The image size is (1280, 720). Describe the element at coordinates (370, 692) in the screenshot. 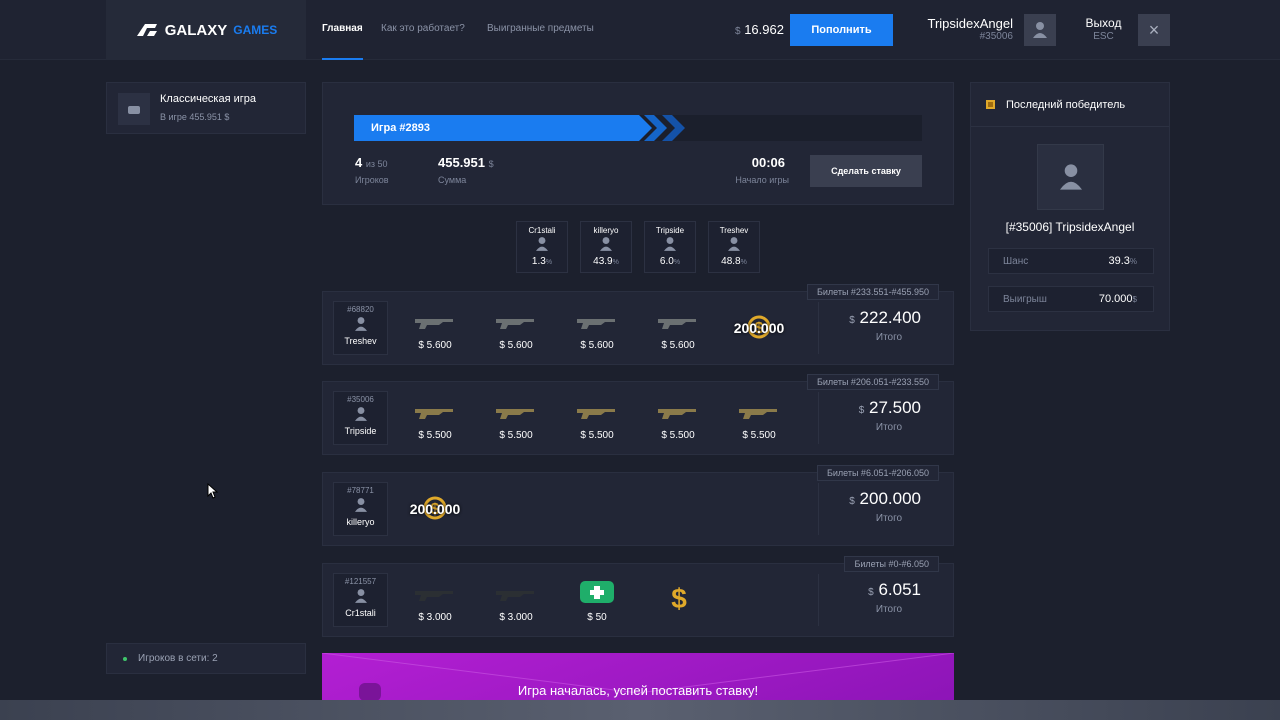

I see `banner-icon` at that location.